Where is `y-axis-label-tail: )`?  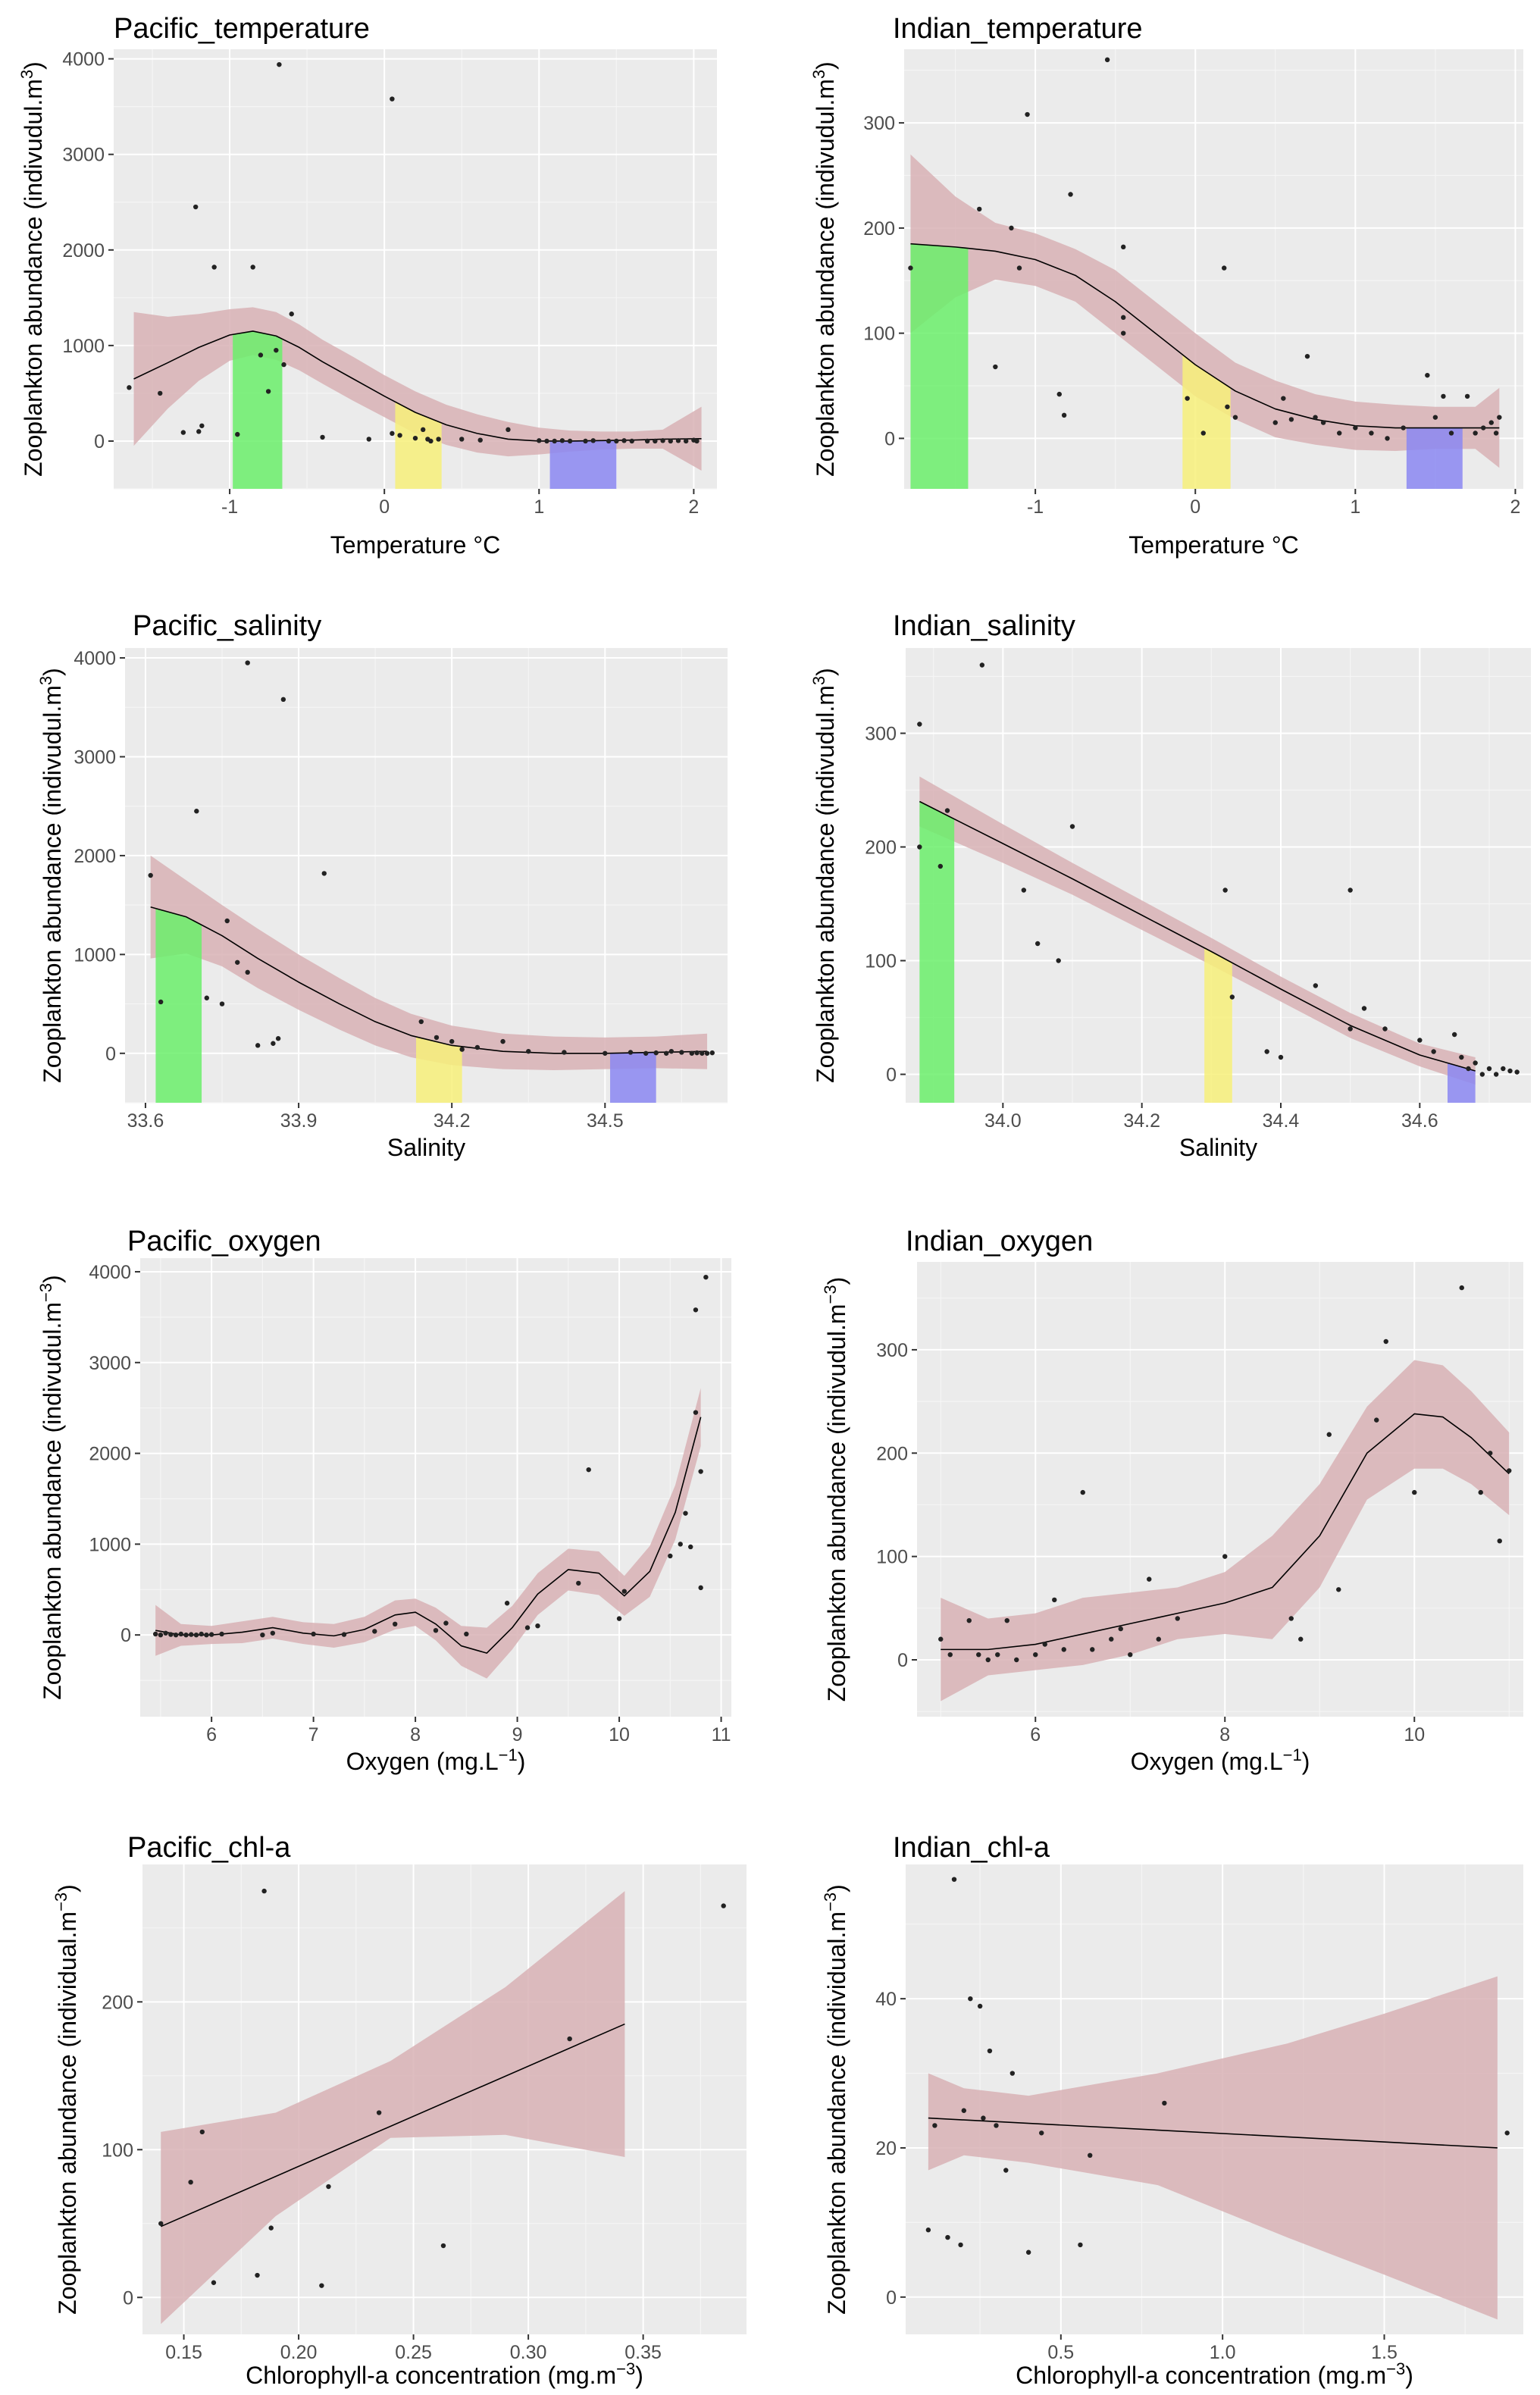 y-axis-label-tail: ) is located at coordinates (825, 672).